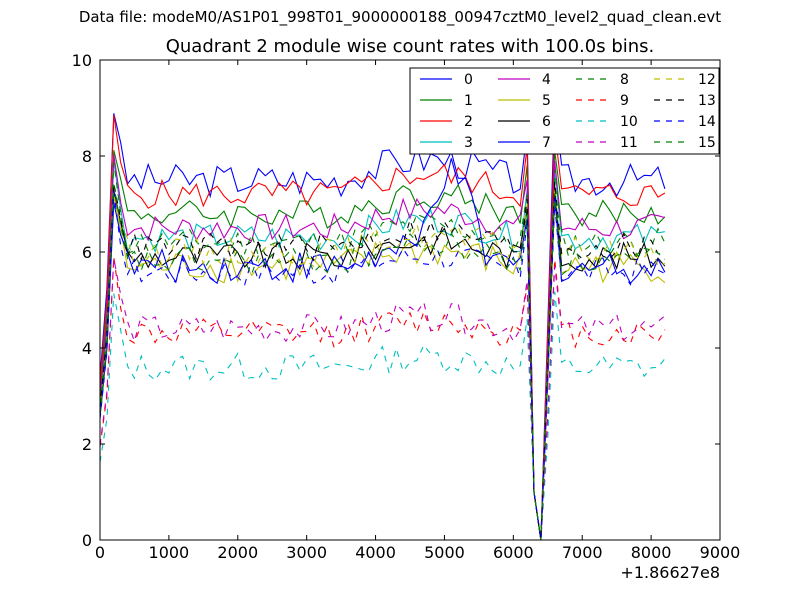 This screenshot has height=600, width=800. I want to click on legend-label-4: 4, so click(546, 80).